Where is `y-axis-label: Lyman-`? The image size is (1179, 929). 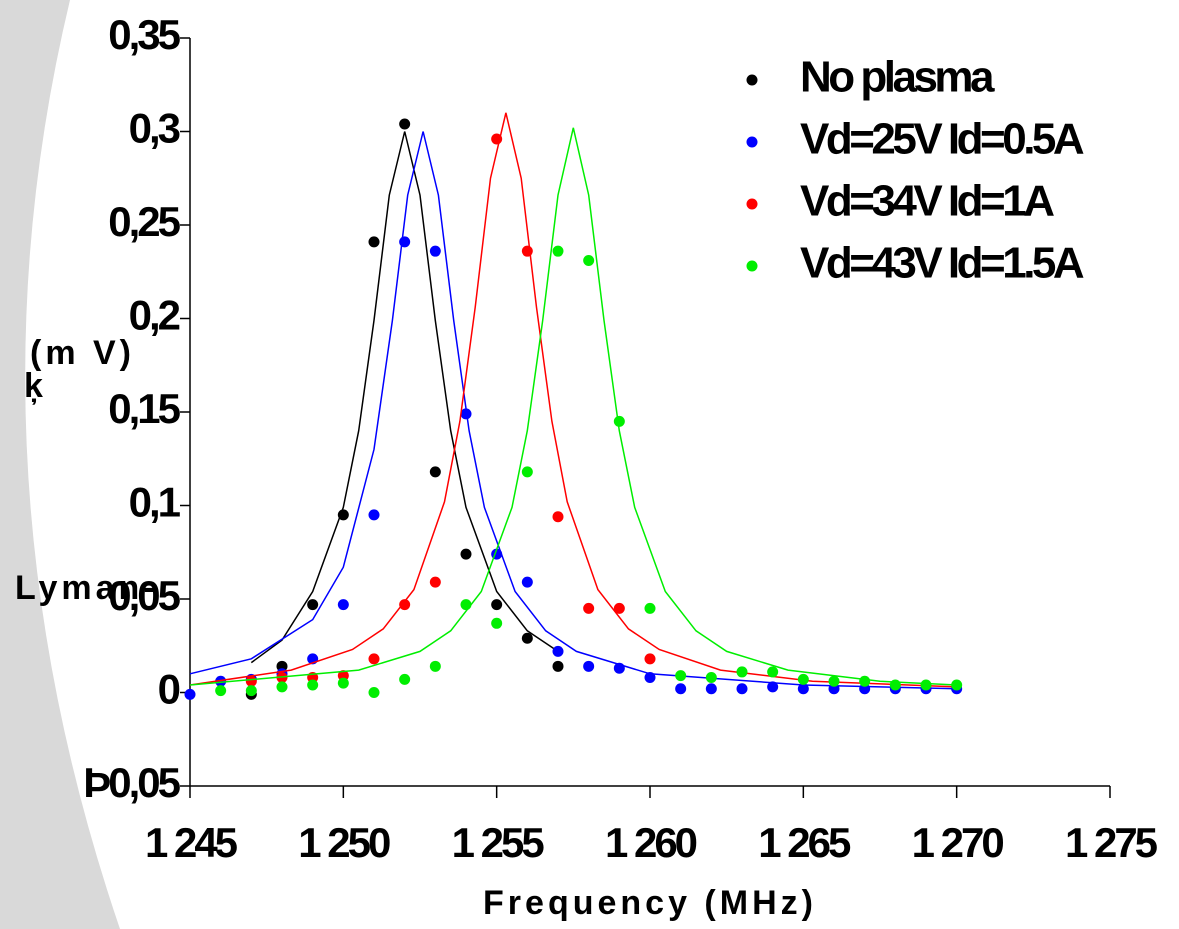
y-axis-label: Lyman- is located at coordinates (87, 588).